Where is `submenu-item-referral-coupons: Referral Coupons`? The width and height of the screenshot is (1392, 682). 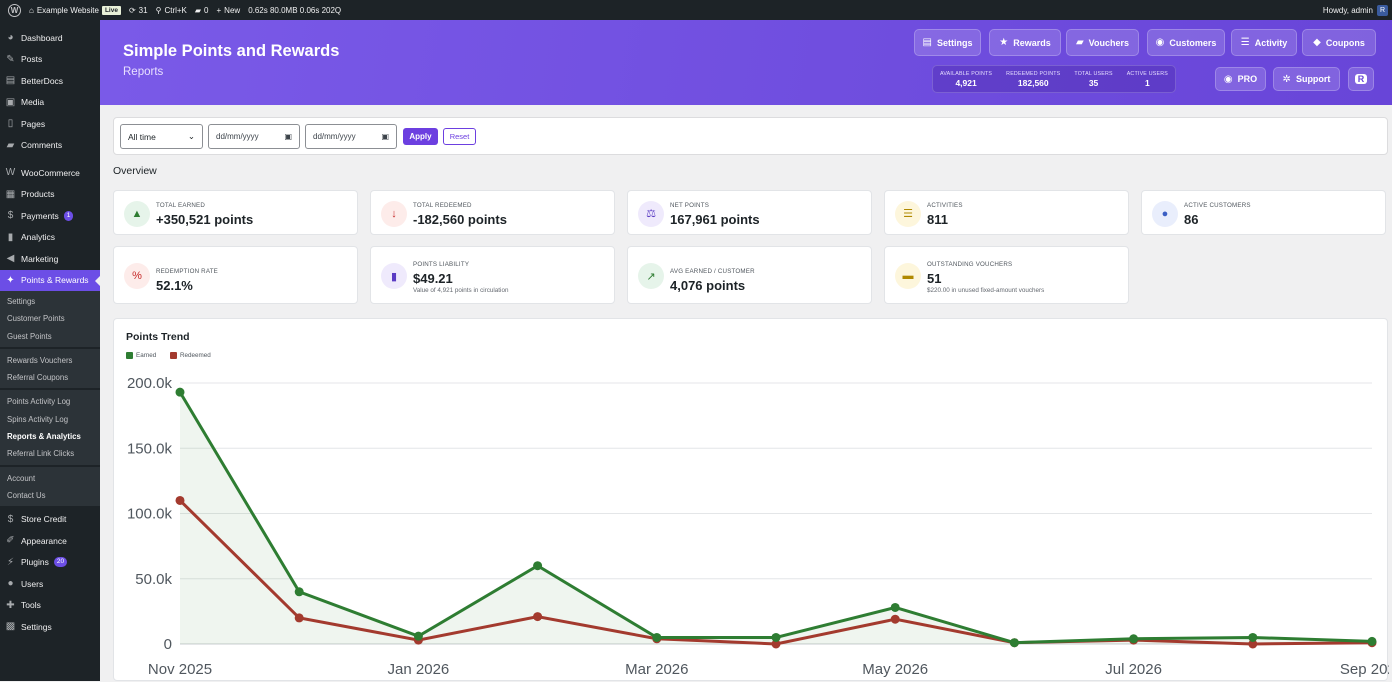
submenu-item-referral-coupons: Referral Coupons is located at coordinates (38, 378).